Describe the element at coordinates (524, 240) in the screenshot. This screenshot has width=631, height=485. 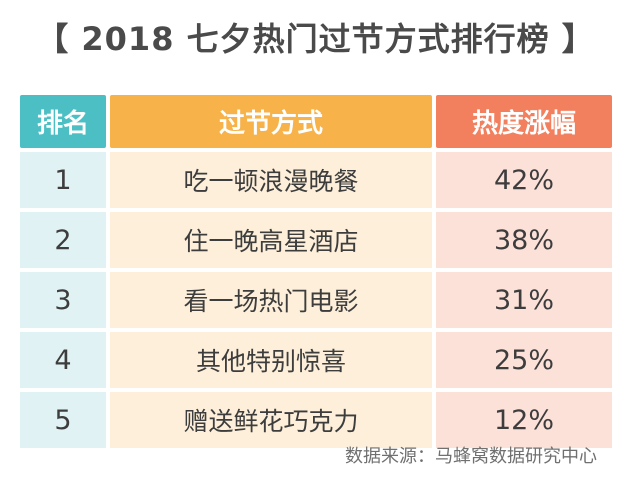
I see `heat-cell: 38%` at that location.